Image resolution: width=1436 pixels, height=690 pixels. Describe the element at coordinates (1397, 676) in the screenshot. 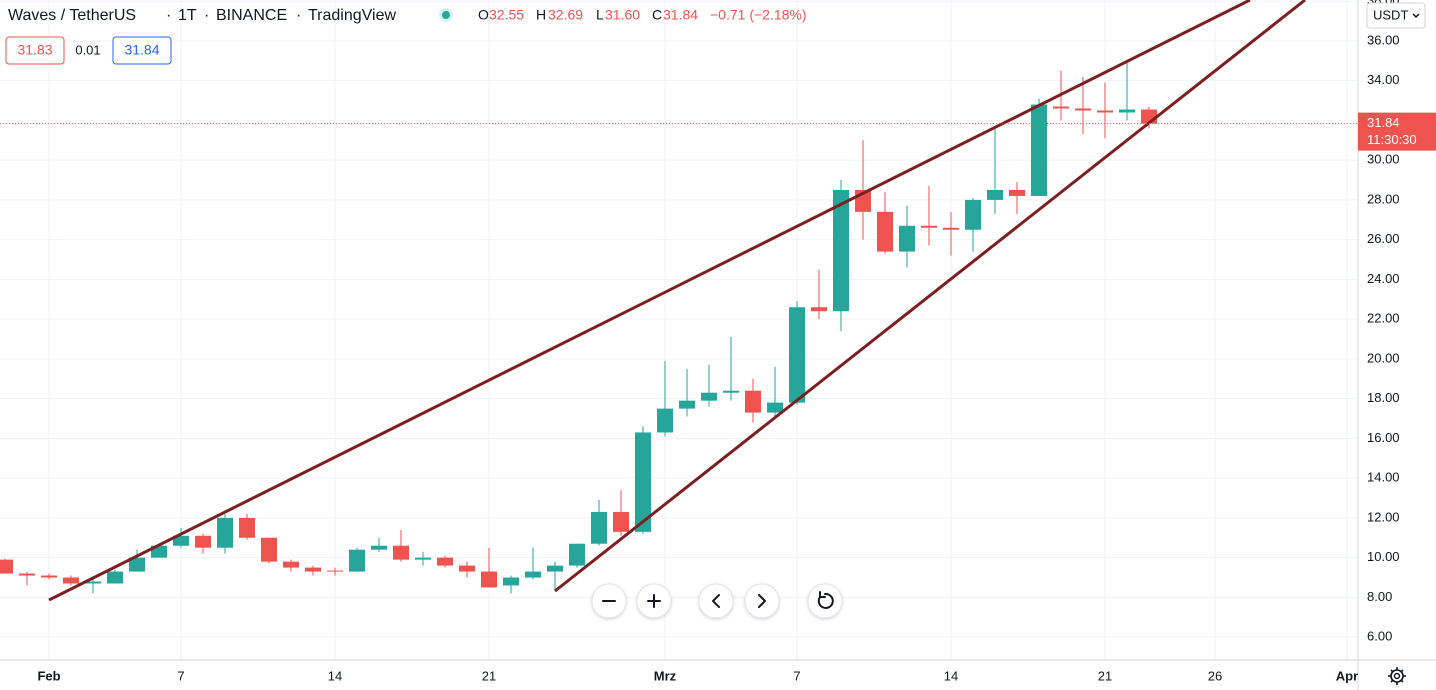

I see `settings-button` at that location.